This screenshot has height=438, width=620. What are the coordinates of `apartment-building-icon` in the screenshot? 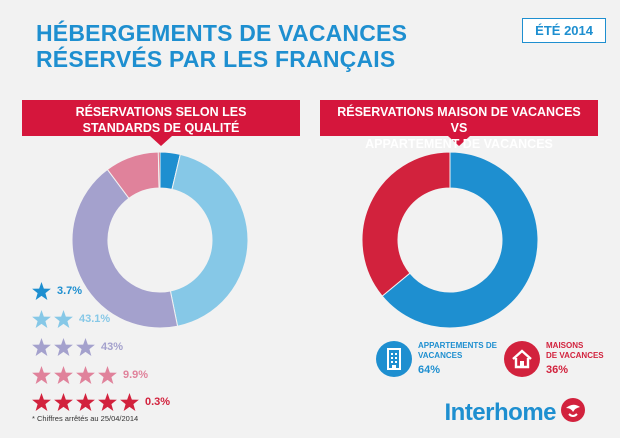 It's located at (394, 359).